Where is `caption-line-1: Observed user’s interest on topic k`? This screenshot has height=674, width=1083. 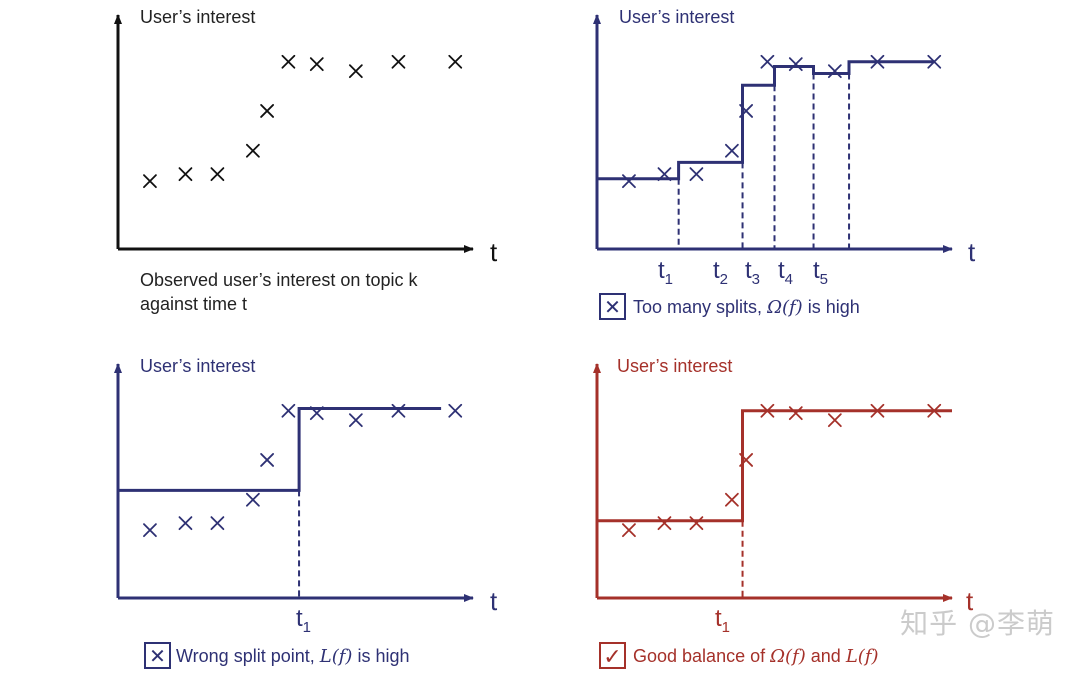
caption-line-1: Observed user’s interest on topic k is located at coordinates (279, 280).